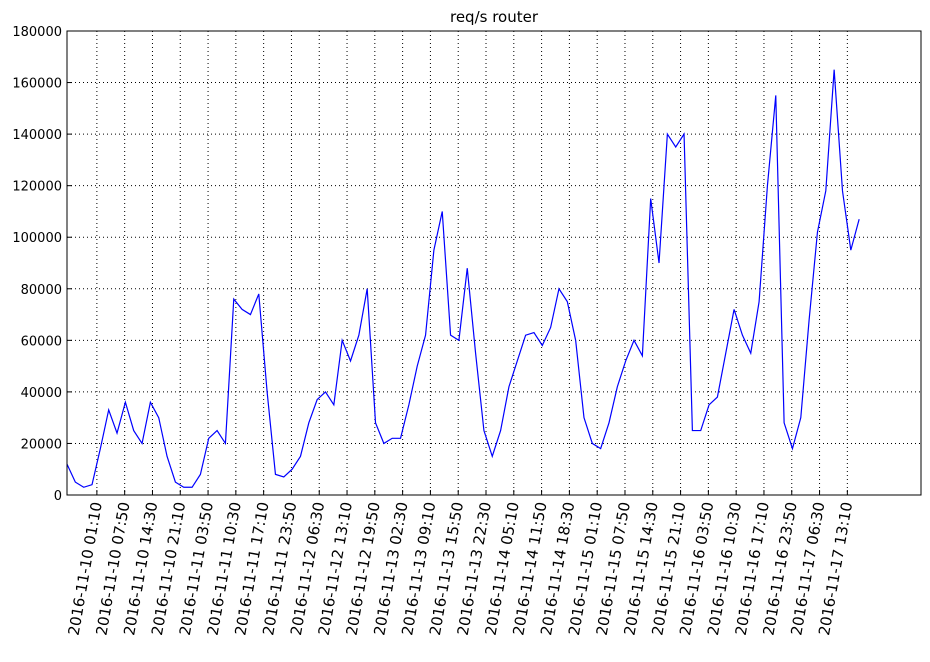 This screenshot has width=930, height=662. What do you see at coordinates (37, 187) in the screenshot?
I see `y-tick-label: 120000` at bounding box center [37, 187].